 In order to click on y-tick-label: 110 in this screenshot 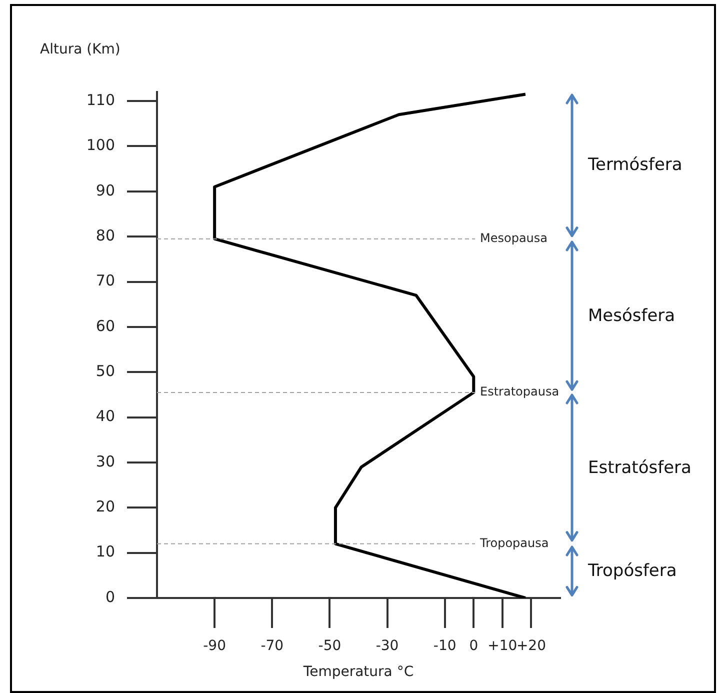, I will do `click(100, 99)`.